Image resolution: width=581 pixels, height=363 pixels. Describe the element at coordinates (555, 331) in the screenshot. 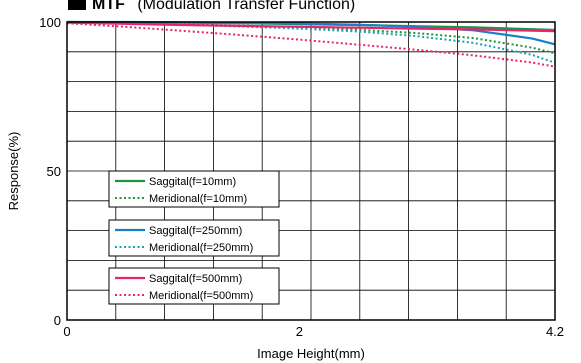

I see `x-tick-label: 4.2` at that location.